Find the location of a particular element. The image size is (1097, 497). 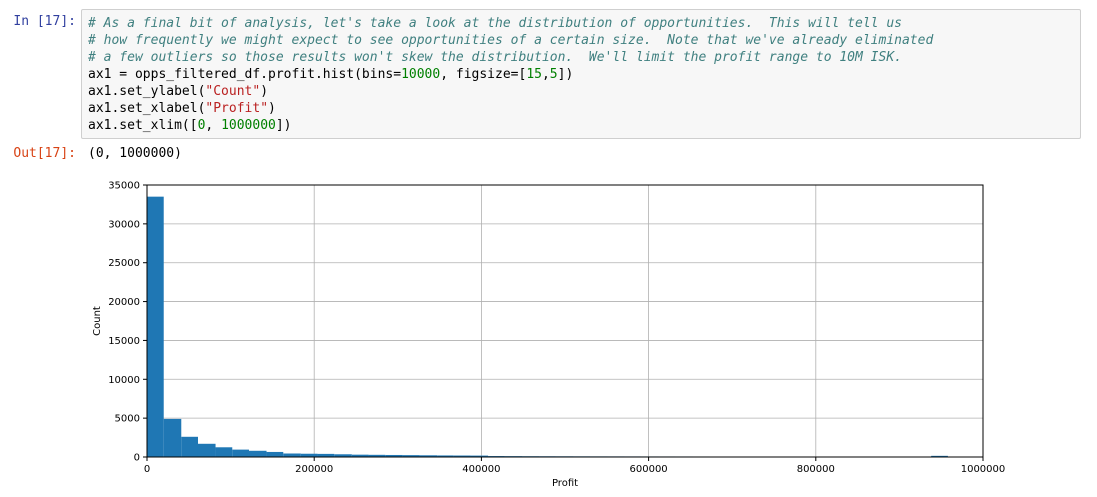

x-tick-label: 800000 is located at coordinates (816, 469).